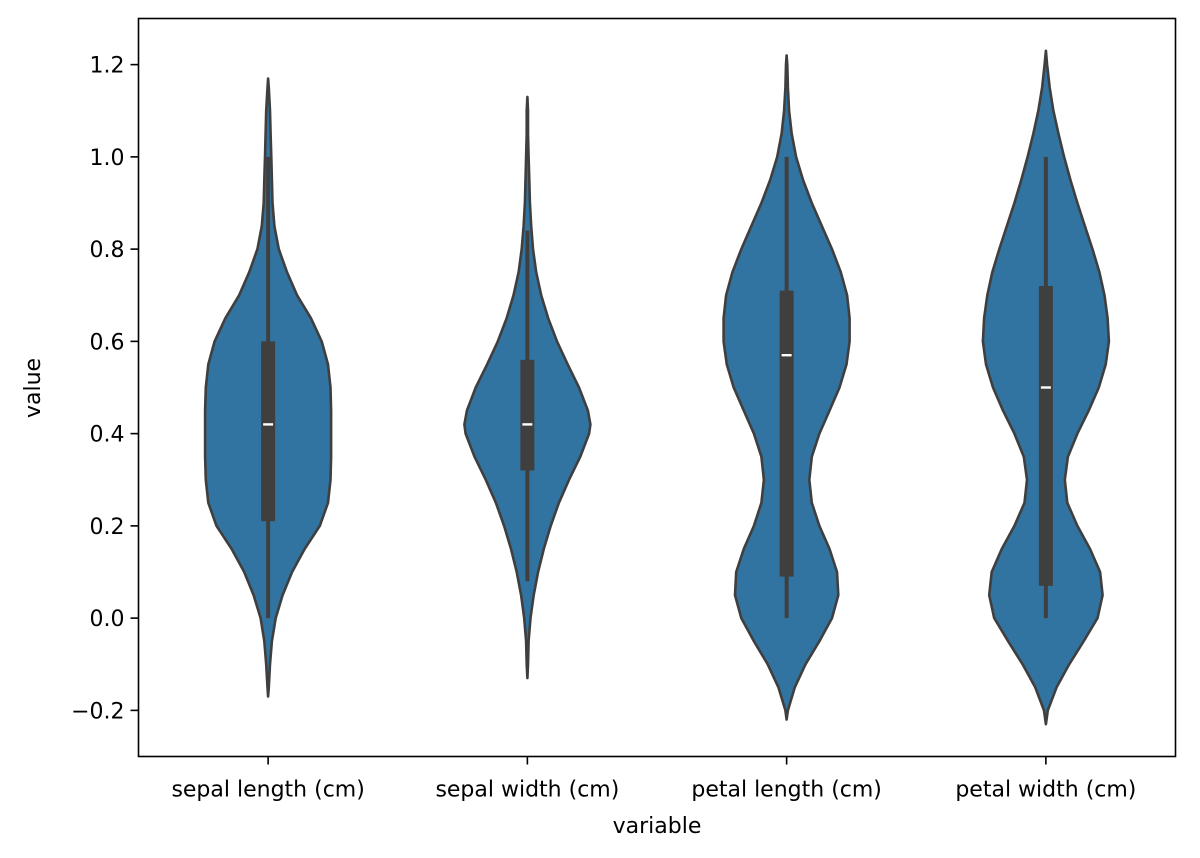 This screenshot has width=1200, height=858. What do you see at coordinates (267, 790) in the screenshot?
I see `x-tick-label: sepal length (cm)` at bounding box center [267, 790].